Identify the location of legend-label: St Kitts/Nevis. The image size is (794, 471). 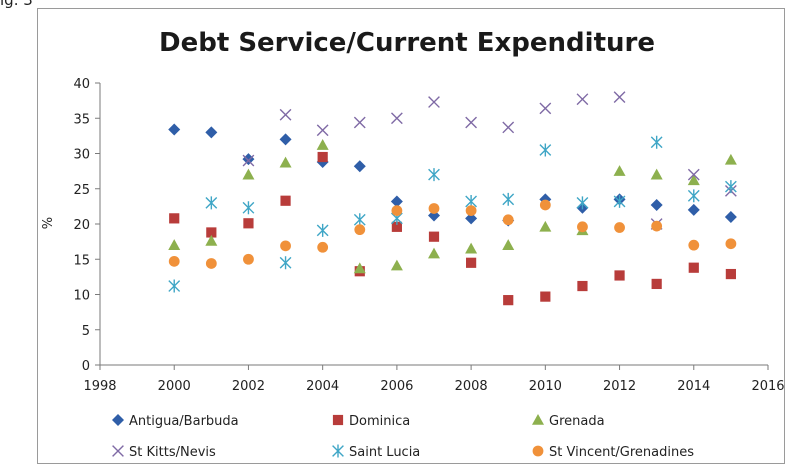
(172, 452).